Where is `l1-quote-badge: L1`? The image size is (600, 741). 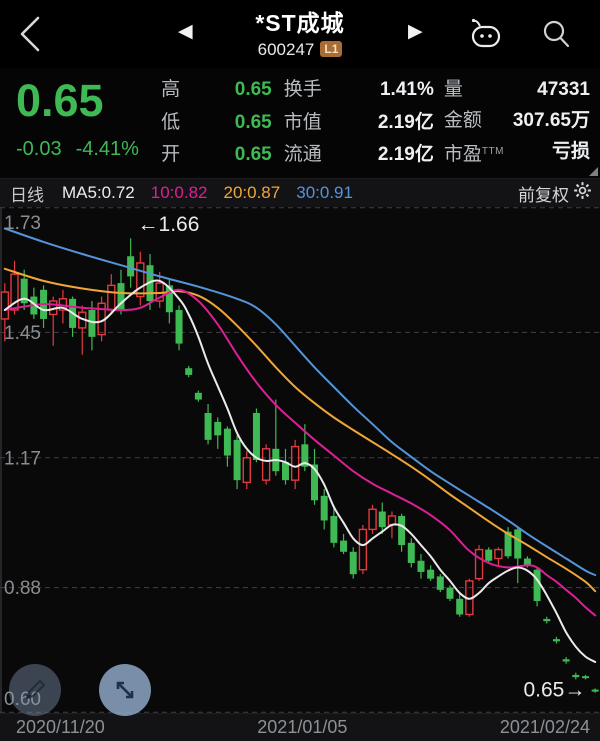 l1-quote-badge: L1 is located at coordinates (331, 49).